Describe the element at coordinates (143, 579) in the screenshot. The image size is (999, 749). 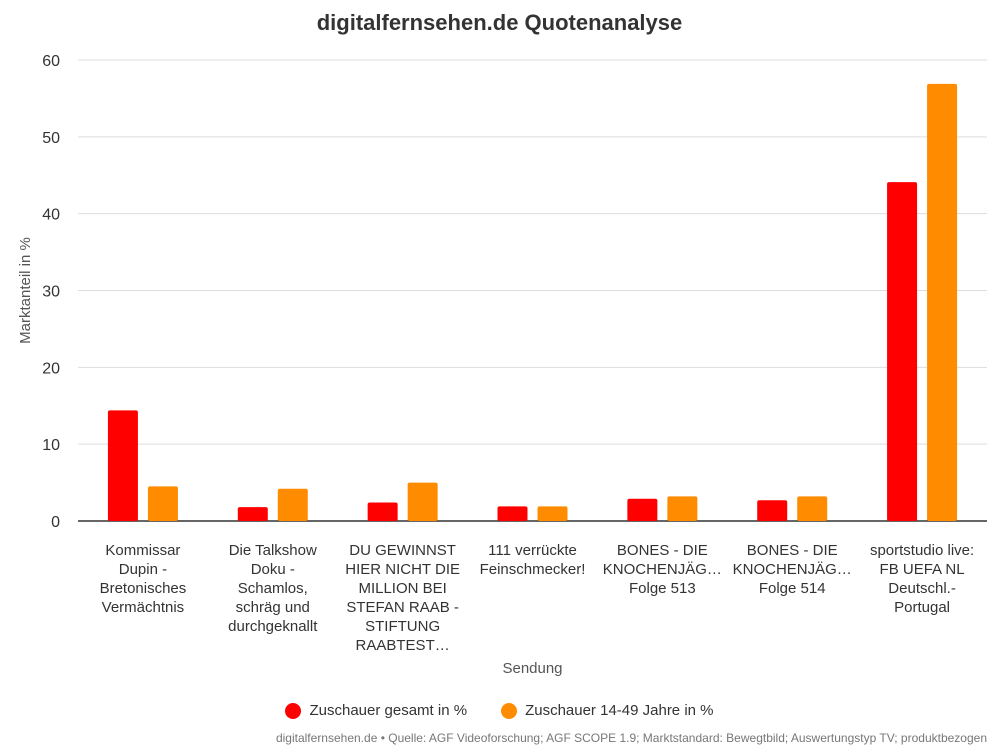
I see `x-tick-label: Kommissar Dupin -Bretonisches Vermächtnis` at that location.